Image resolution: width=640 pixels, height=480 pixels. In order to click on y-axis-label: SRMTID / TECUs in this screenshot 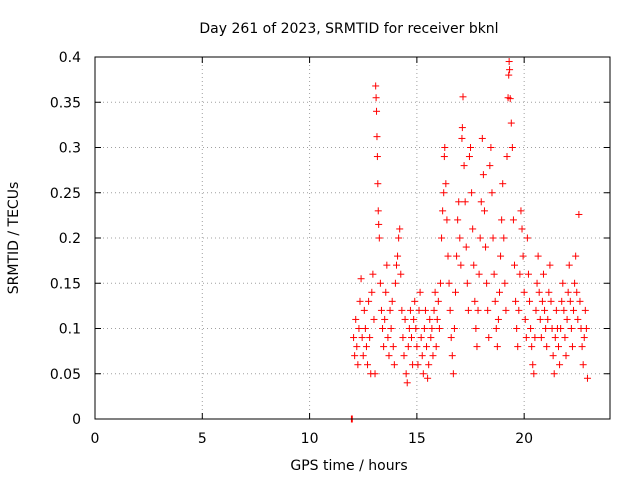, I will do `click(14, 238)`.